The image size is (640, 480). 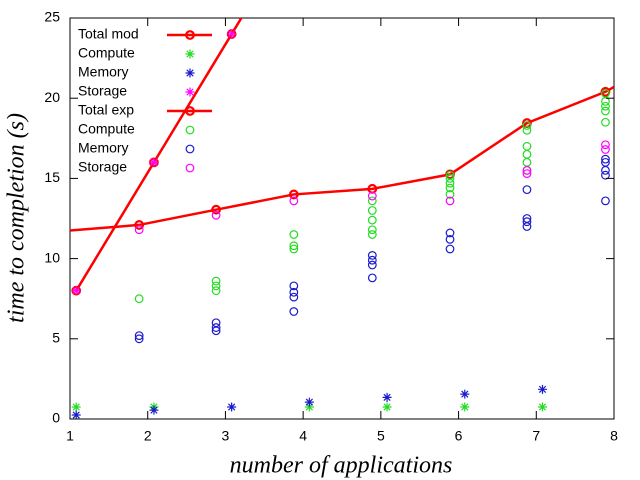 I want to click on x-tick-label: 5, so click(x=381, y=436).